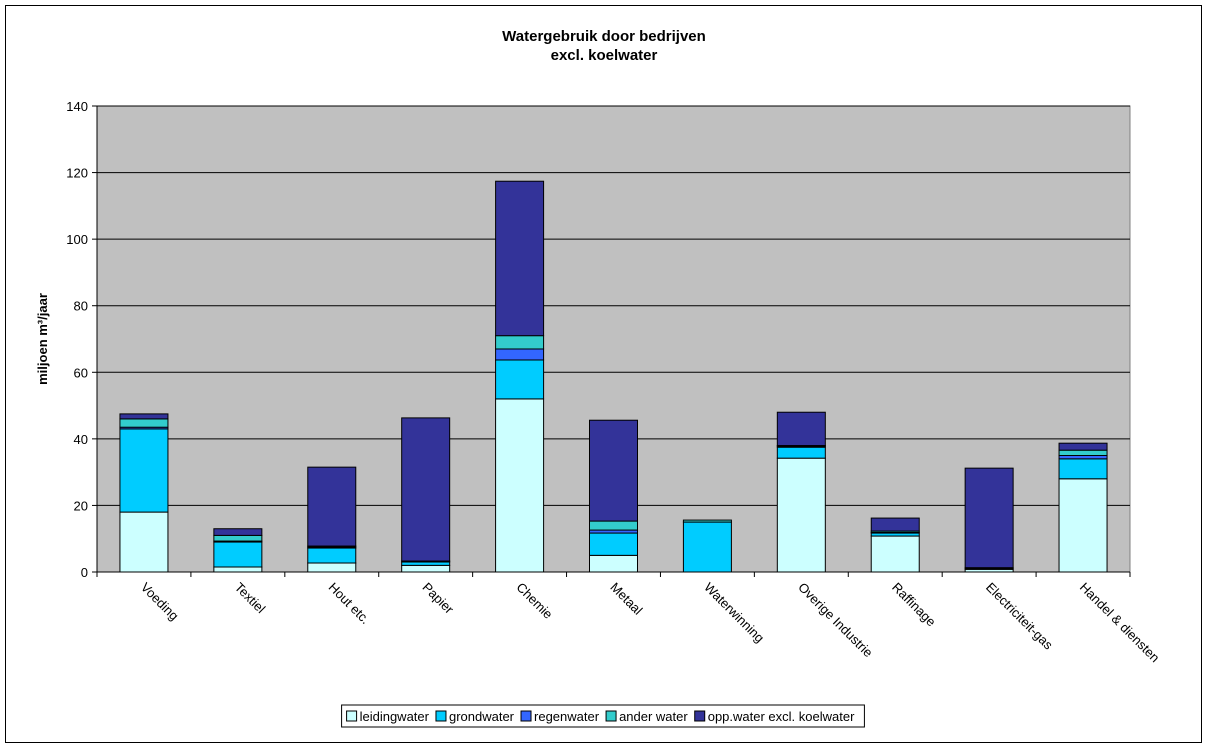 The height and width of the screenshot is (749, 1208). I want to click on chart-title: Watergebruik door bedrijven, so click(604, 36).